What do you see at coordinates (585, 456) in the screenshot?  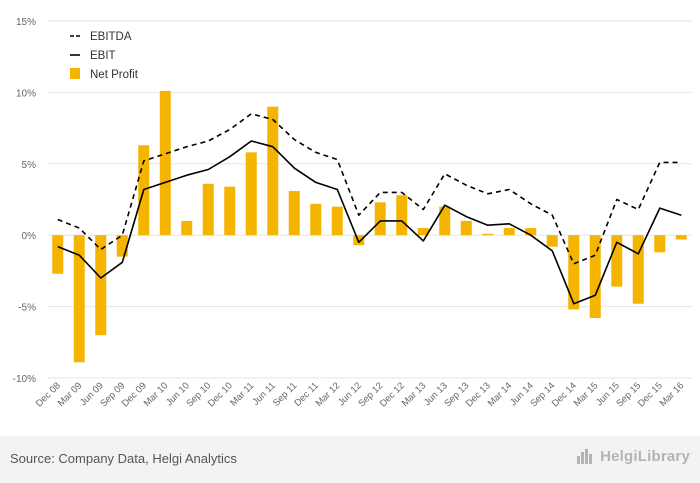 I see `bar-chart-icon` at bounding box center [585, 456].